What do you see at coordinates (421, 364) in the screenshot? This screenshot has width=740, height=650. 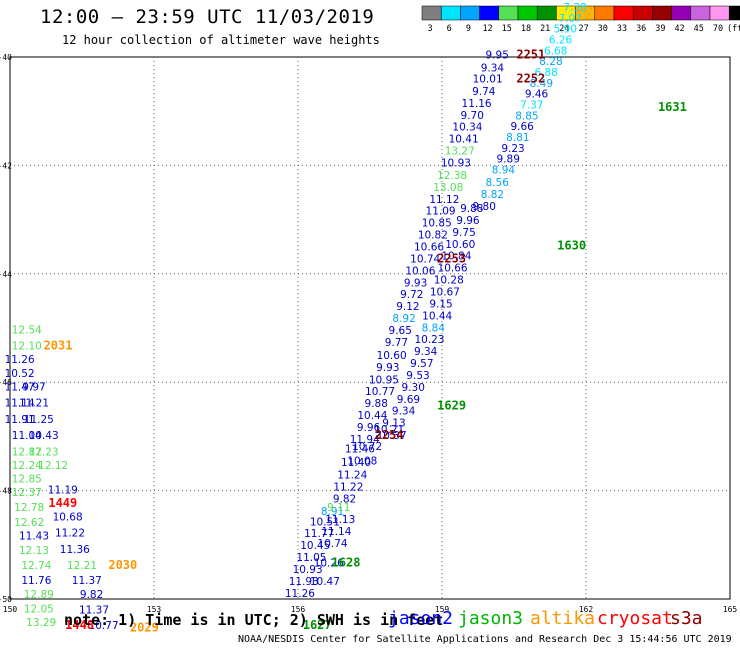 I see `wave-height-label: 9.57` at bounding box center [421, 364].